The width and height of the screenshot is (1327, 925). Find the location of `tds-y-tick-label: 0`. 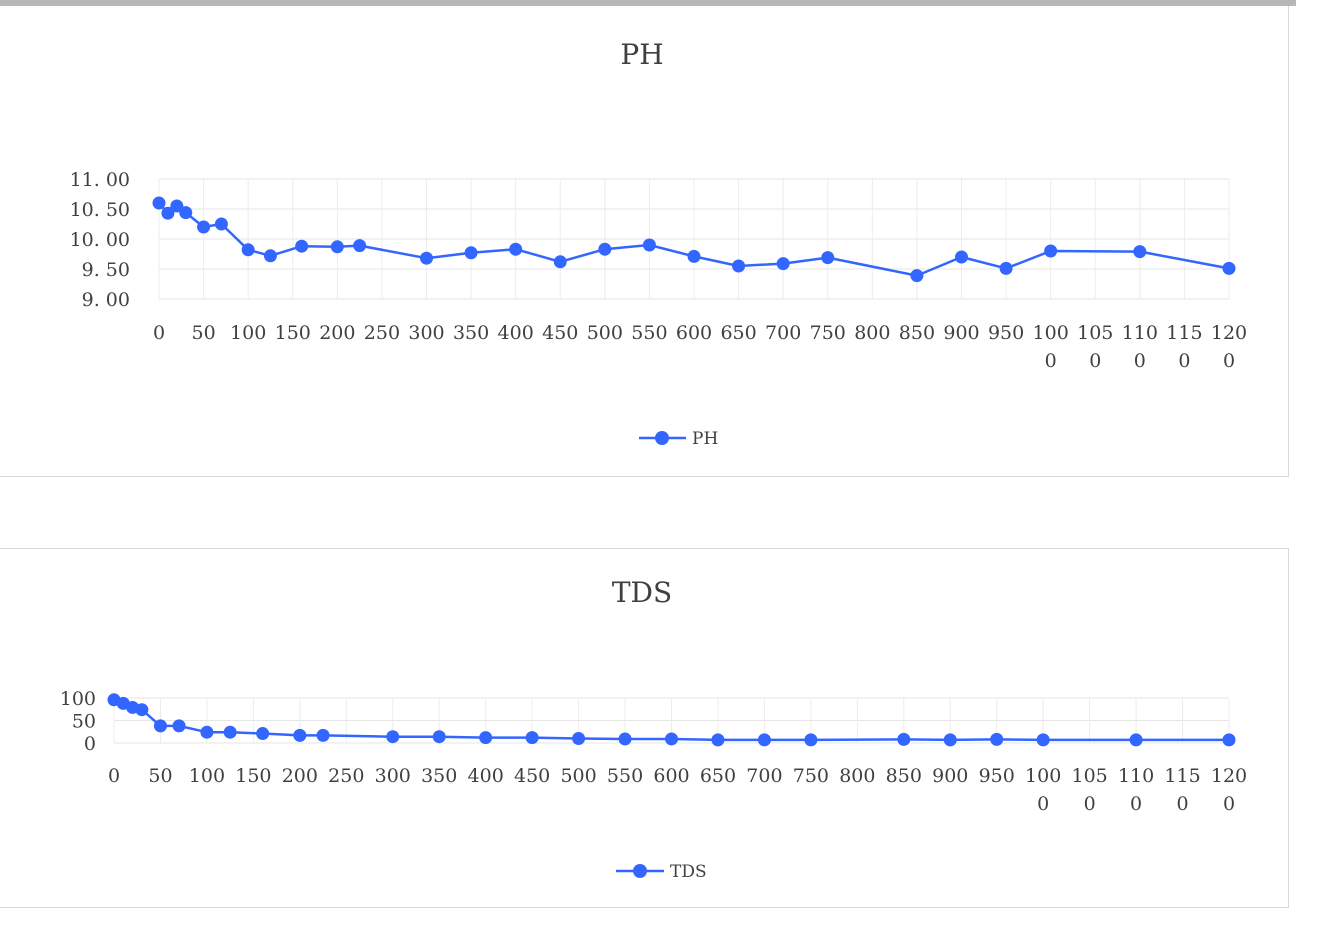

tds-y-tick-label: 0 is located at coordinates (90, 744).